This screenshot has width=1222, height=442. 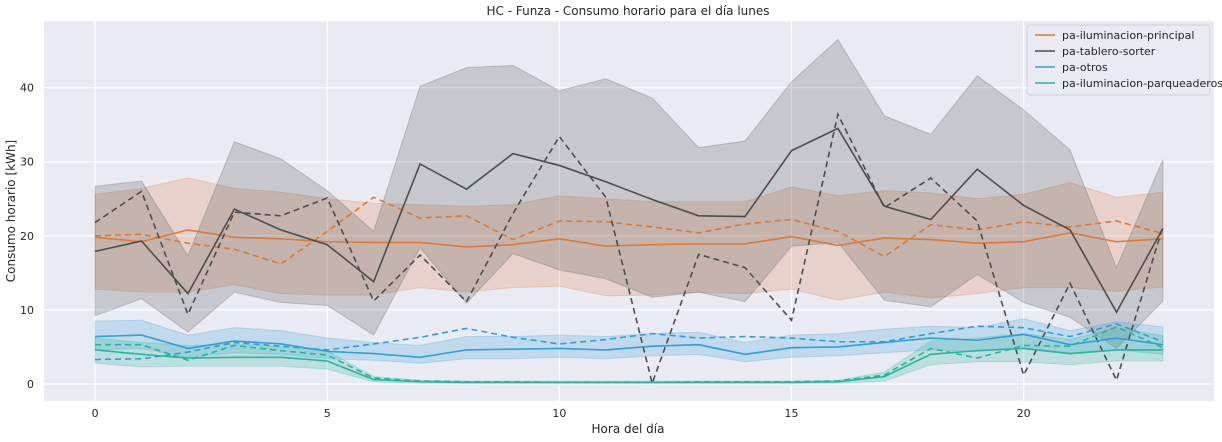 I want to click on series-dashed-line-pa-iluminacion-parqueaderos, so click(x=629, y=355).